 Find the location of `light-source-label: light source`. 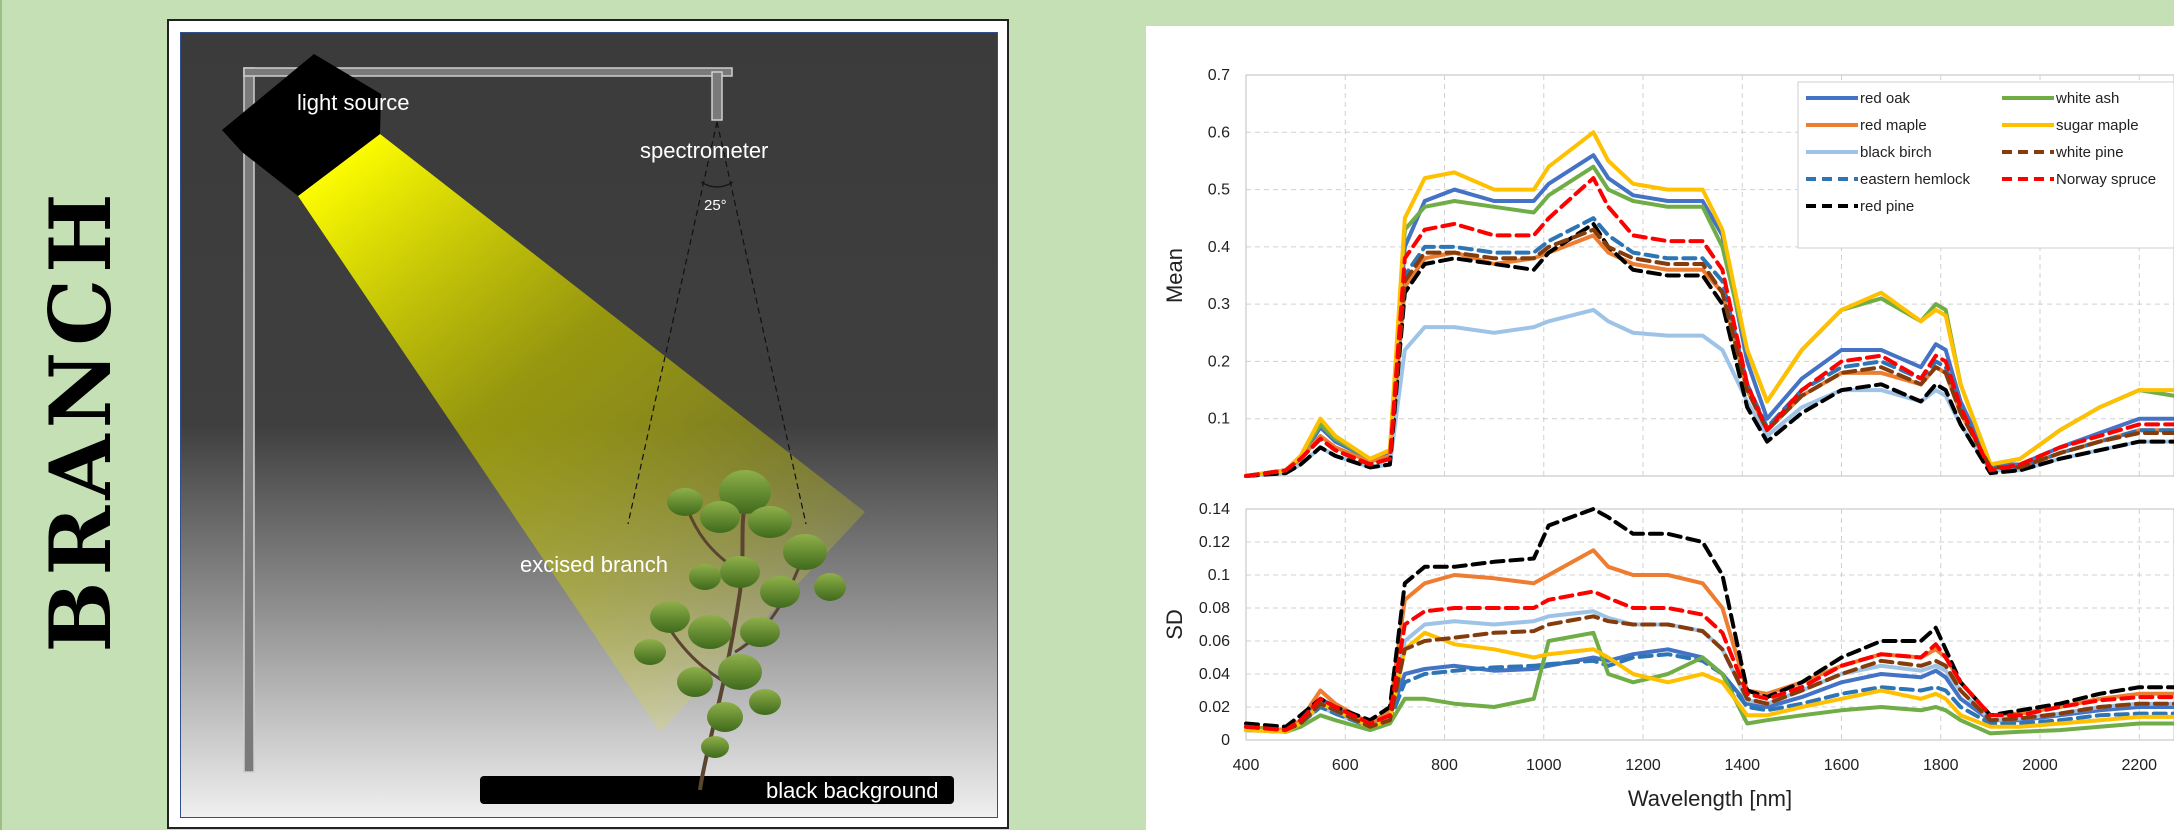

light-source-label: light source is located at coordinates (353, 102).